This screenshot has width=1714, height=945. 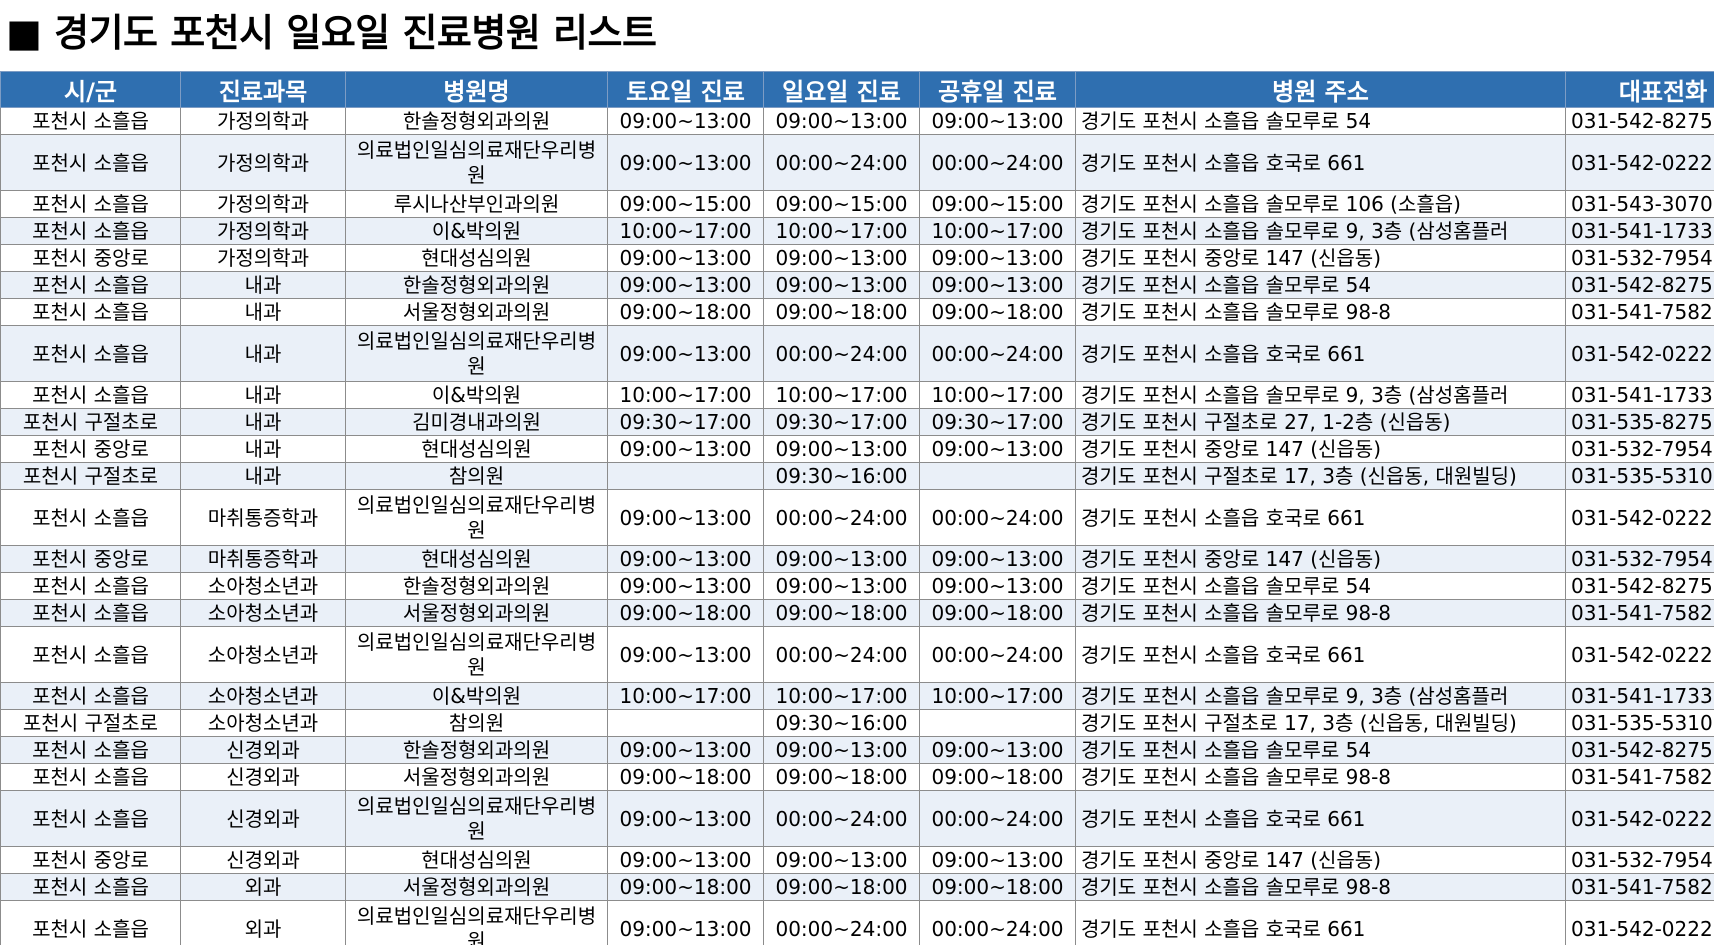 What do you see at coordinates (1320, 696) in the screenshot?
I see `address-cell: 경기도 포천시 소흘읍 솔모루로 9, 3층 (삼성홈플러` at bounding box center [1320, 696].